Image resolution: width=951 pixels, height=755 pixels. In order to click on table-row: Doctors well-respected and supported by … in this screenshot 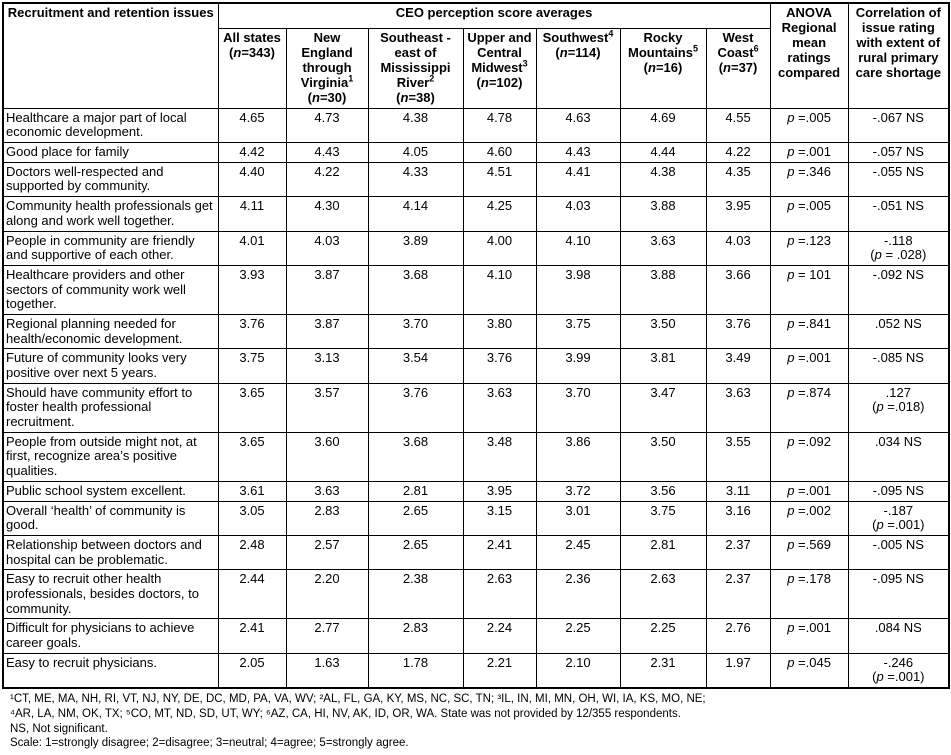, I will do `click(476, 179)`.